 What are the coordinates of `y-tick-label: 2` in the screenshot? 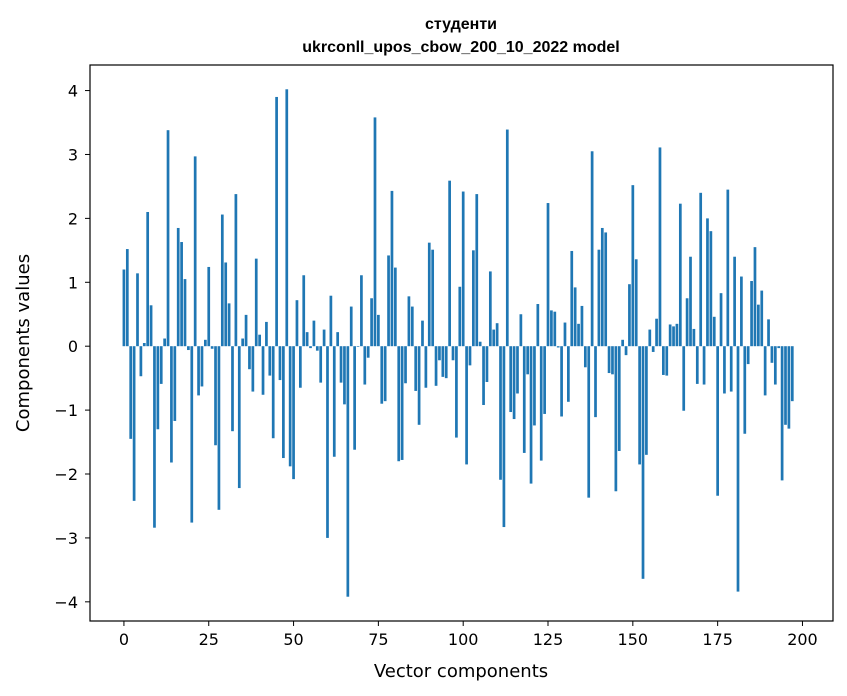 It's located at (73, 218).